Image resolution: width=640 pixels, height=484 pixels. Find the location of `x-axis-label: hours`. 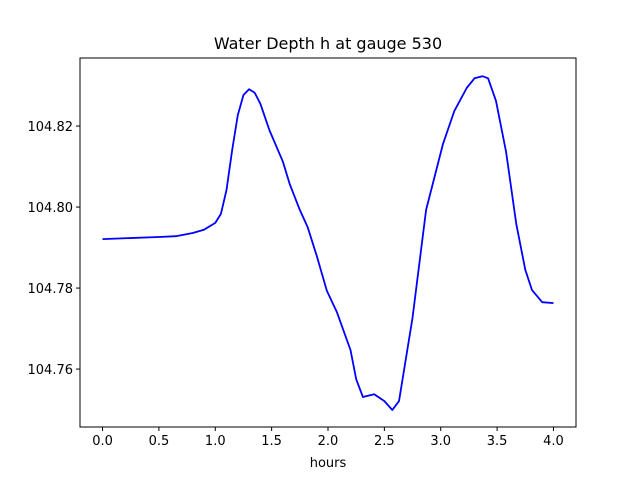

x-axis-label: hours is located at coordinates (328, 463).